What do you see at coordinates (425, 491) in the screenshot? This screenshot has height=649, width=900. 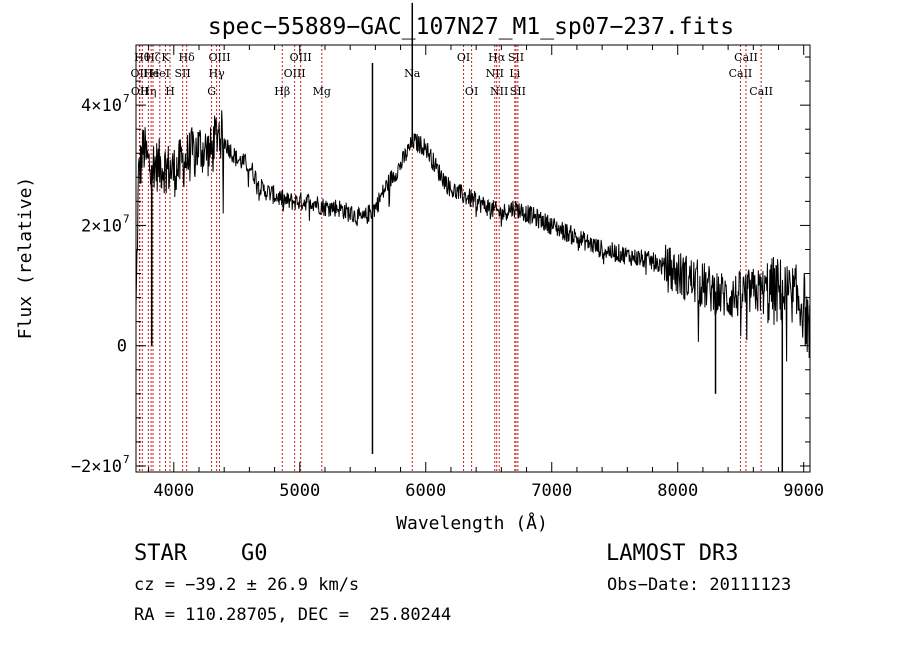 I see `x-tick-label: 6000` at bounding box center [425, 491].